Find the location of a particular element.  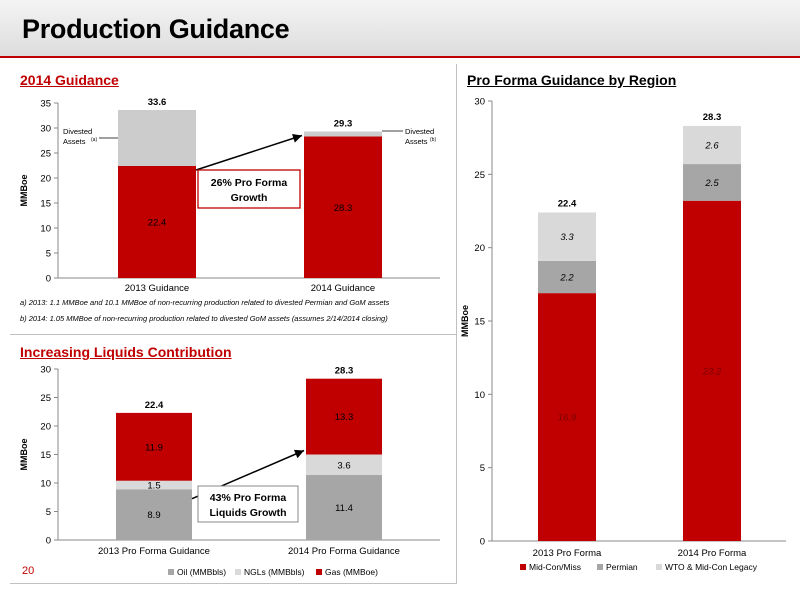

guidance-y-tick-label: 15 is located at coordinates (45, 204).